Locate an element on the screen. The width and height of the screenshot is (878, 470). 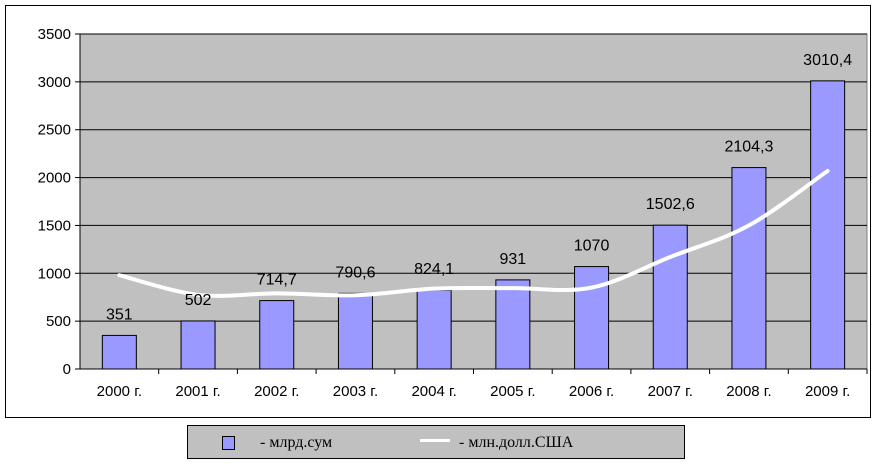
legend: - млрд.сум - млн.долл.США is located at coordinates (436, 442).